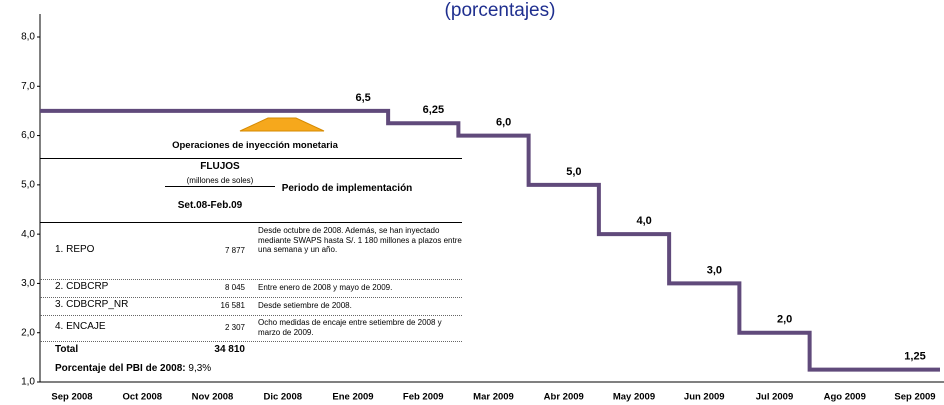 Image resolution: width=944 pixels, height=405 pixels. I want to click on x-tick-label: Sep 2009, so click(914, 397).